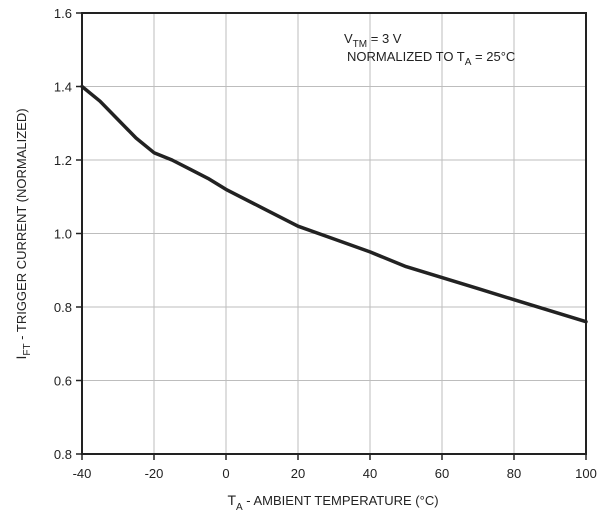  Describe the element at coordinates (442, 473) in the screenshot. I see `x-tick-label: 60` at that location.